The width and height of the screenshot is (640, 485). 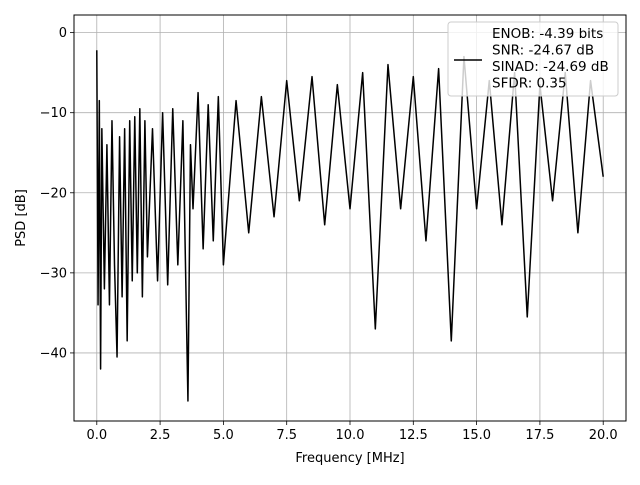 I want to click on x-tick-label: 0.0, so click(x=96, y=435).